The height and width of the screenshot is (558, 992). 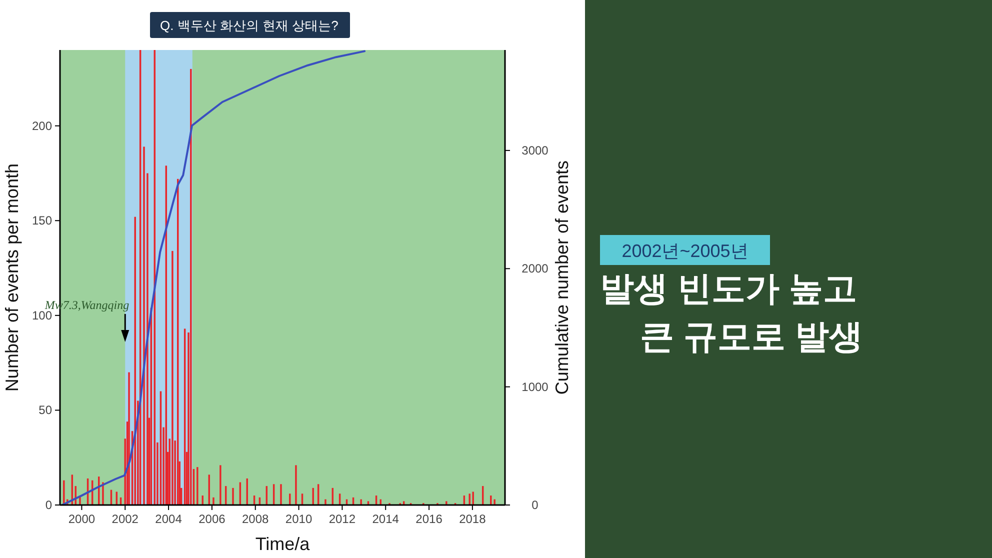 I want to click on x-tick-label: 2004, so click(x=168, y=519).